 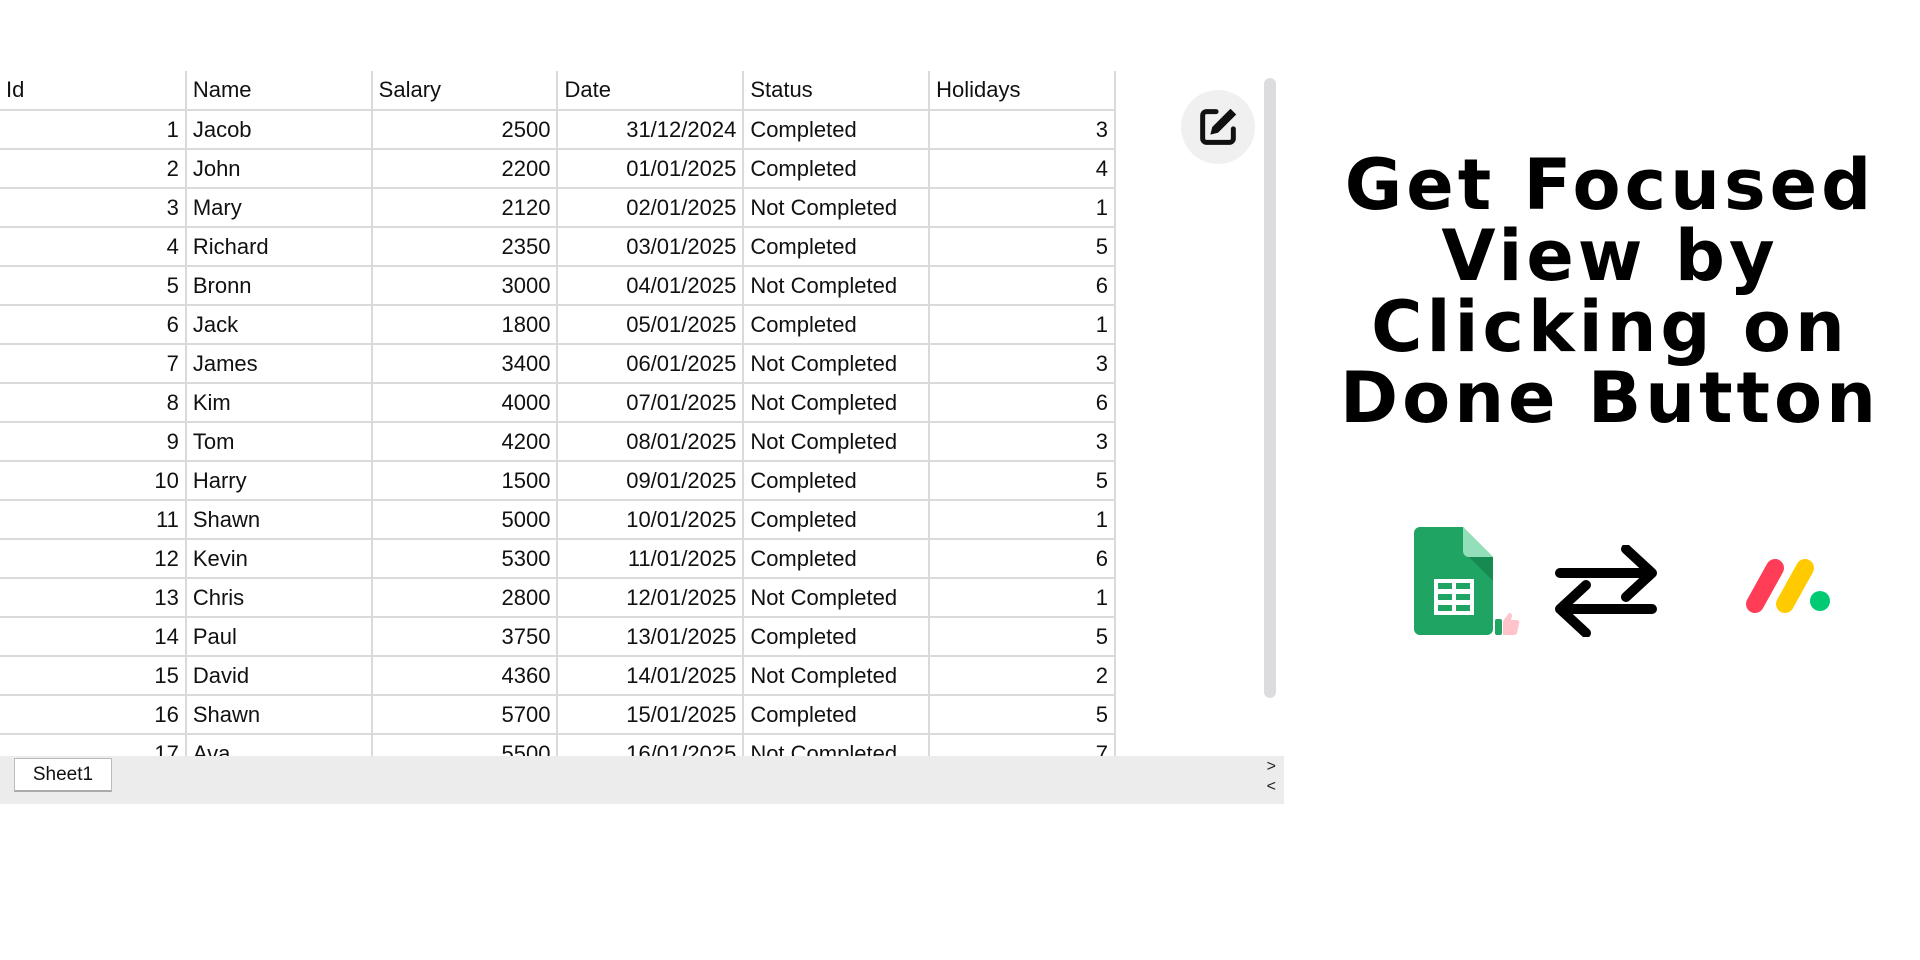 What do you see at coordinates (93, 481) in the screenshot?
I see `cell-id: 10` at bounding box center [93, 481].